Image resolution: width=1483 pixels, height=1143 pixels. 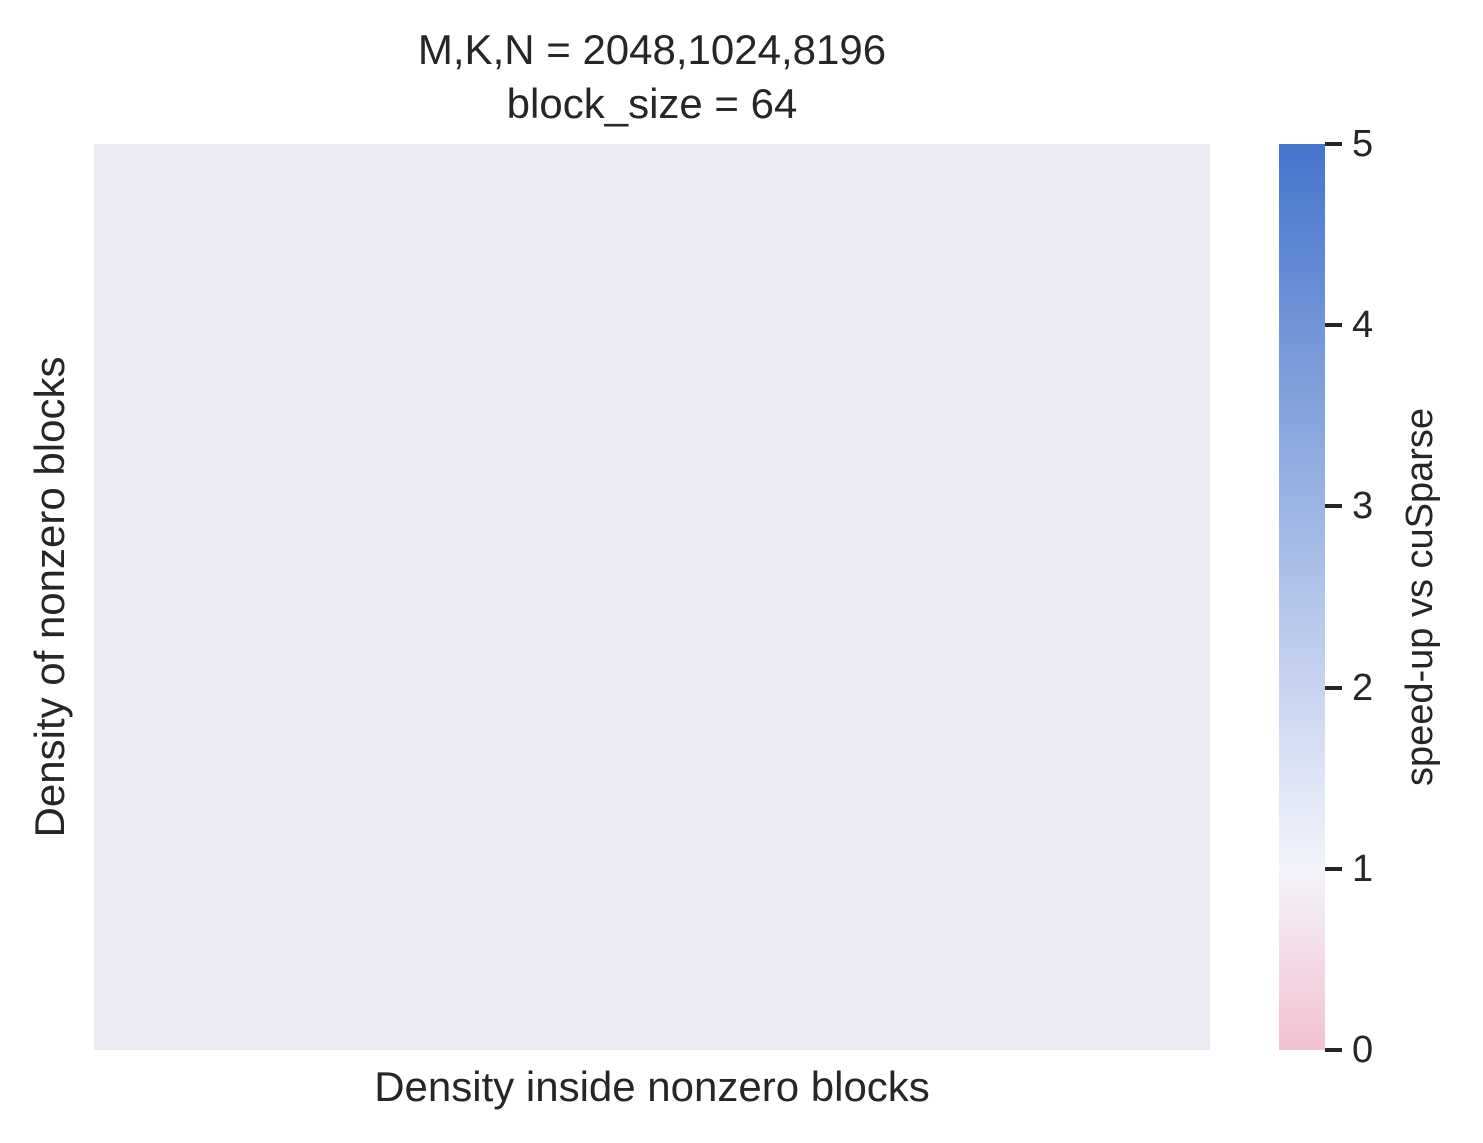 I want to click on colorbar-tick-label: 3, so click(x=1363, y=506).